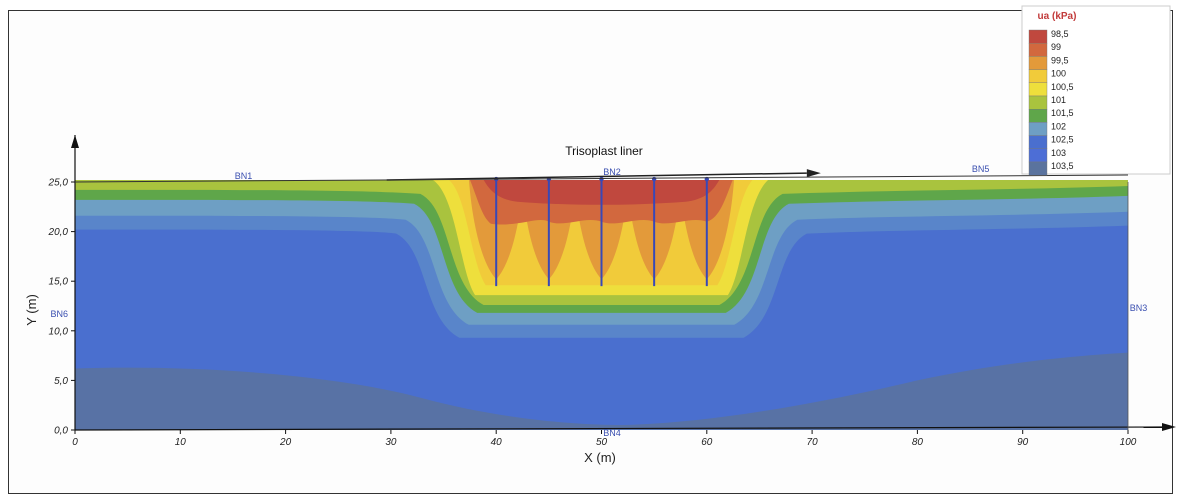 The image size is (1181, 500). What do you see at coordinates (1062, 113) in the screenshot?
I see `legend-label: 101,5` at bounding box center [1062, 113].